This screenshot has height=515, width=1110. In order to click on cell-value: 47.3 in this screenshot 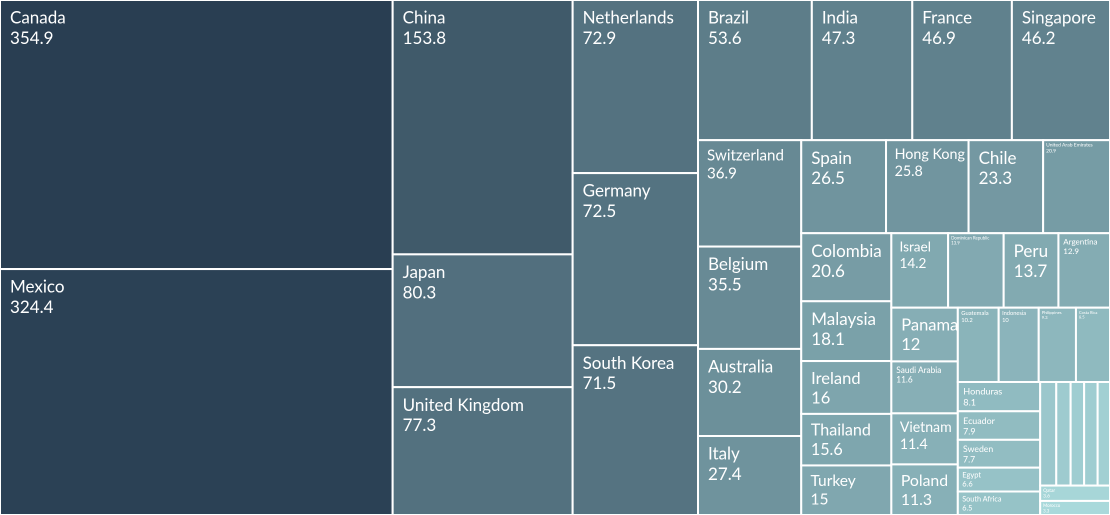, I will do `click(839, 37)`.